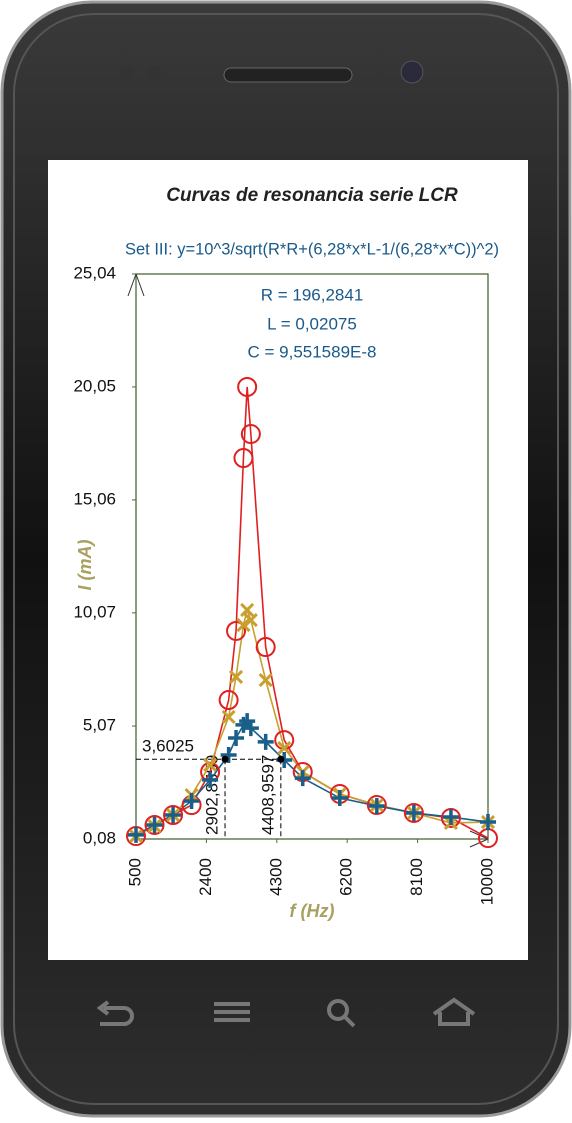  Describe the element at coordinates (275, 877) in the screenshot. I see `x-tick-label: 4300` at that location.